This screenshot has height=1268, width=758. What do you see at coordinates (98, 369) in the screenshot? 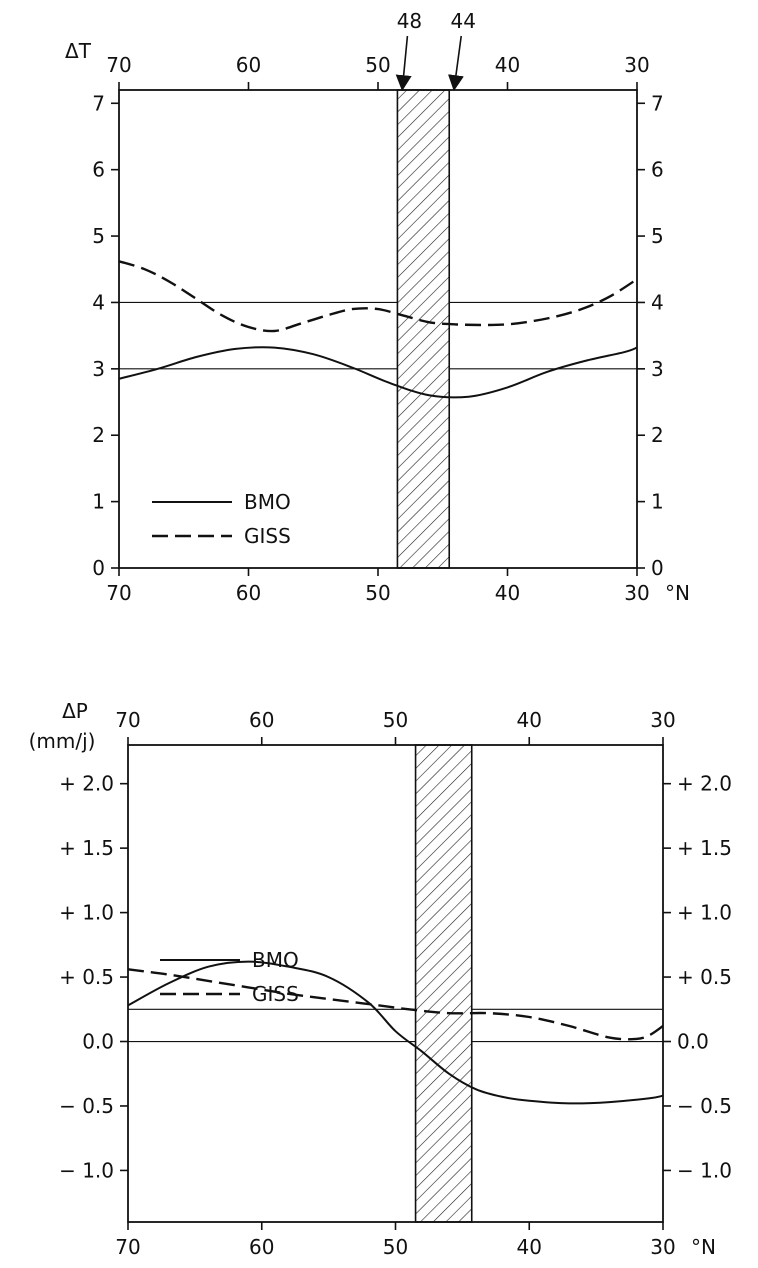
I see `y-tick-label-left: 3` at bounding box center [98, 369].